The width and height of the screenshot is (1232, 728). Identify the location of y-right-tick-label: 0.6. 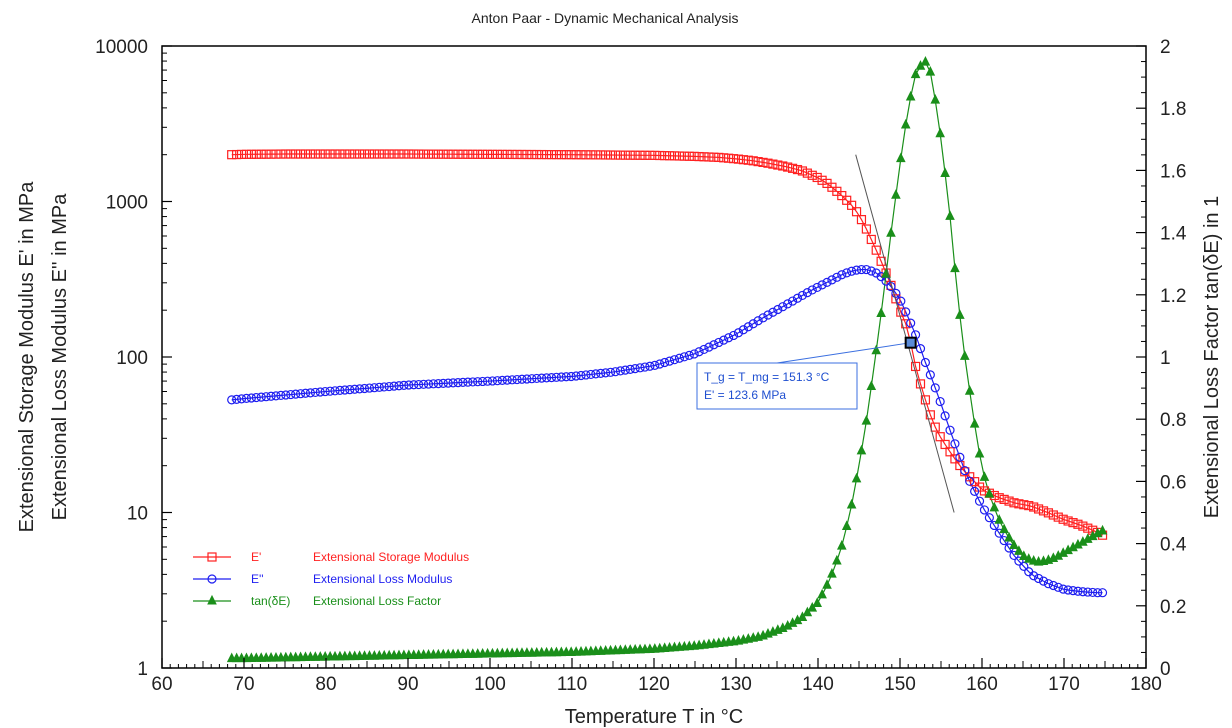
(1173, 482).